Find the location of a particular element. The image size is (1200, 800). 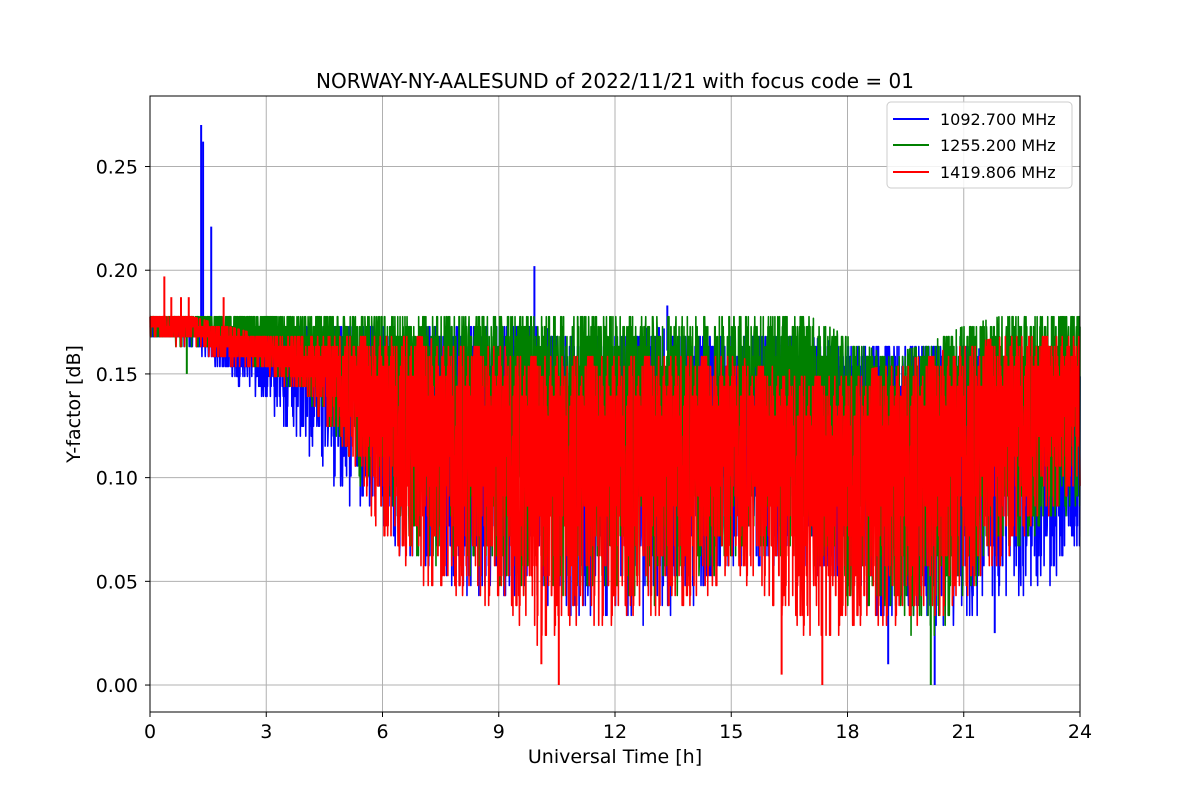

x-tick-label: 21 is located at coordinates (964, 732).